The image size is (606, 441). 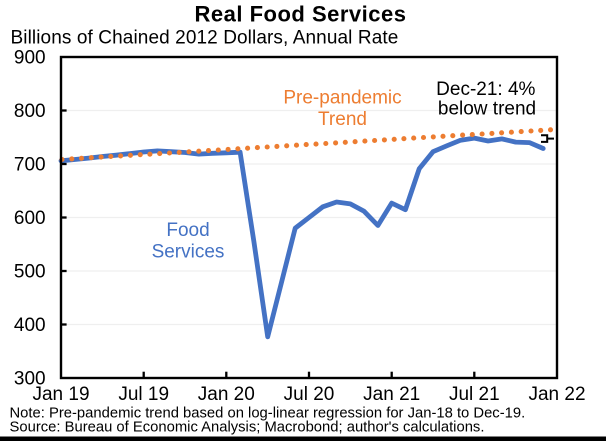 I want to click on svg-text: below trend, so click(x=487, y=109).